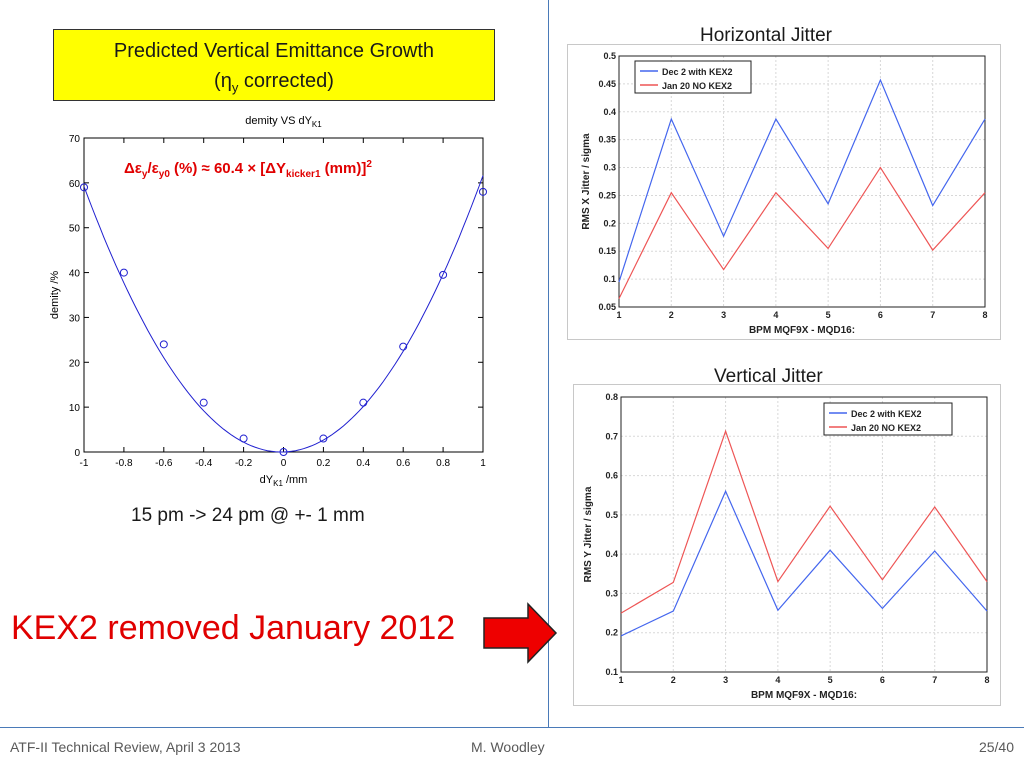 The height and width of the screenshot is (768, 1024). Describe the element at coordinates (607, 195) in the screenshot. I see `y-tick-label: 0.25` at that location.